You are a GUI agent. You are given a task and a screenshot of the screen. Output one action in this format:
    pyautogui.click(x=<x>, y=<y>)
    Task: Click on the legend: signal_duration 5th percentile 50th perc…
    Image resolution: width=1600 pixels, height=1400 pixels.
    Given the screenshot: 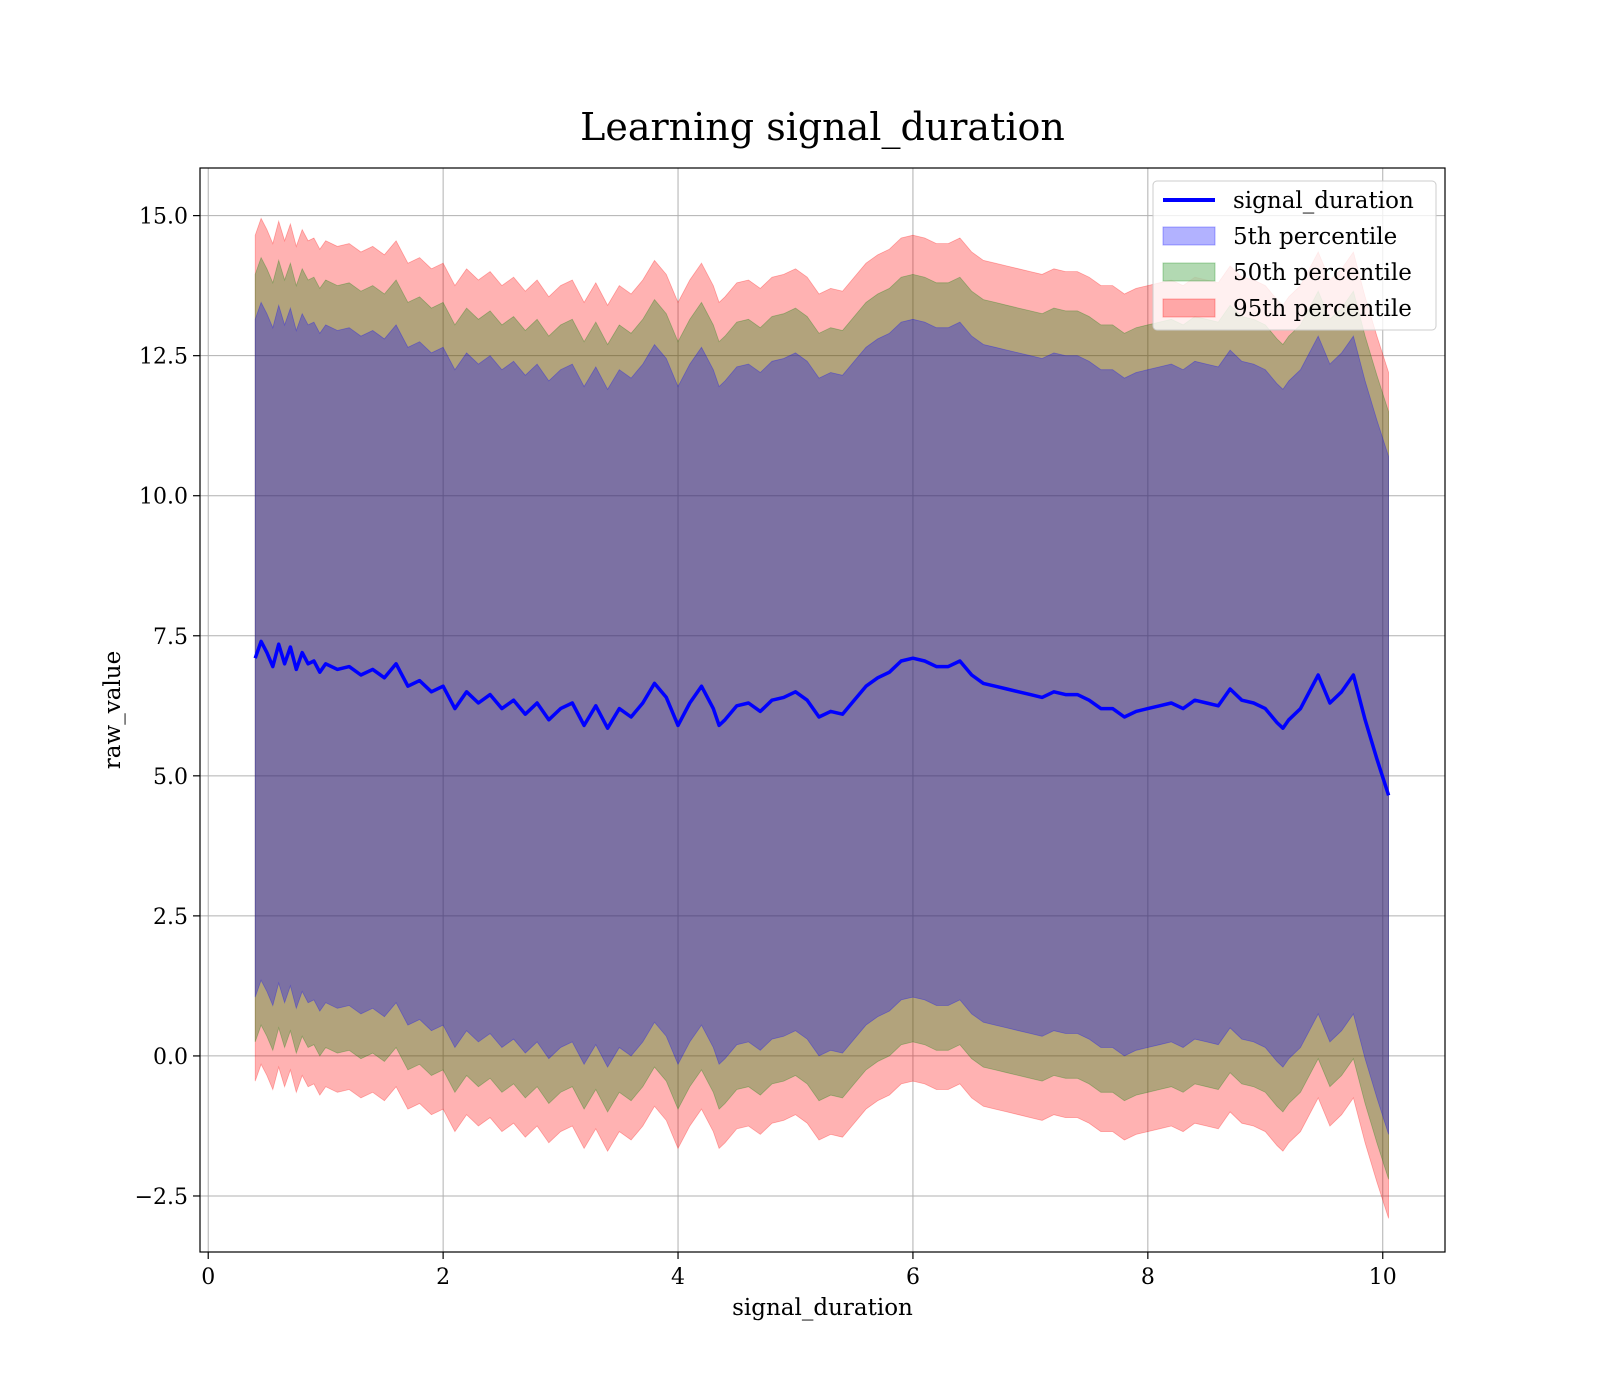 What is the action you would take?
    pyautogui.click(x=1294, y=255)
    